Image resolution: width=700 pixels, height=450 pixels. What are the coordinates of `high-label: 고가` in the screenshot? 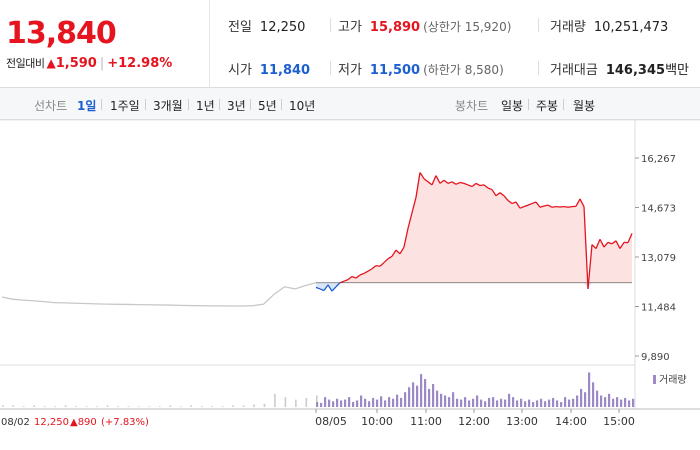 It's located at (350, 27).